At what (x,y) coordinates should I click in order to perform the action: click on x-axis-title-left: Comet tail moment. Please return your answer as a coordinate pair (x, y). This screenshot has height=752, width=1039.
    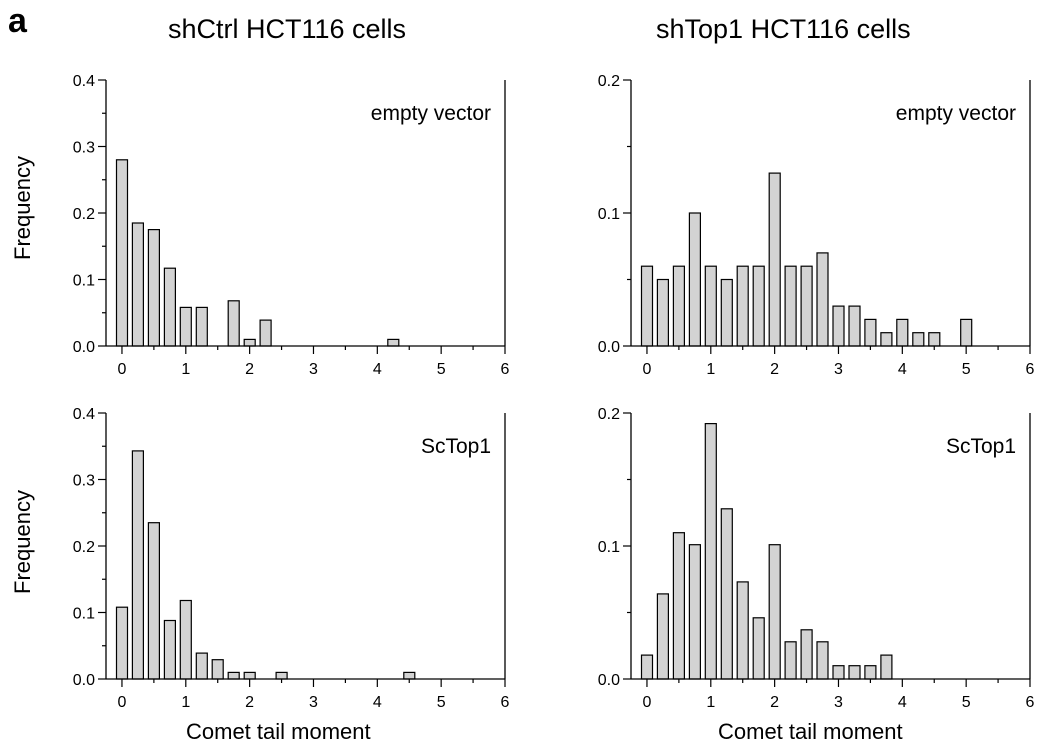
    Looking at the image, I should click on (278, 731).